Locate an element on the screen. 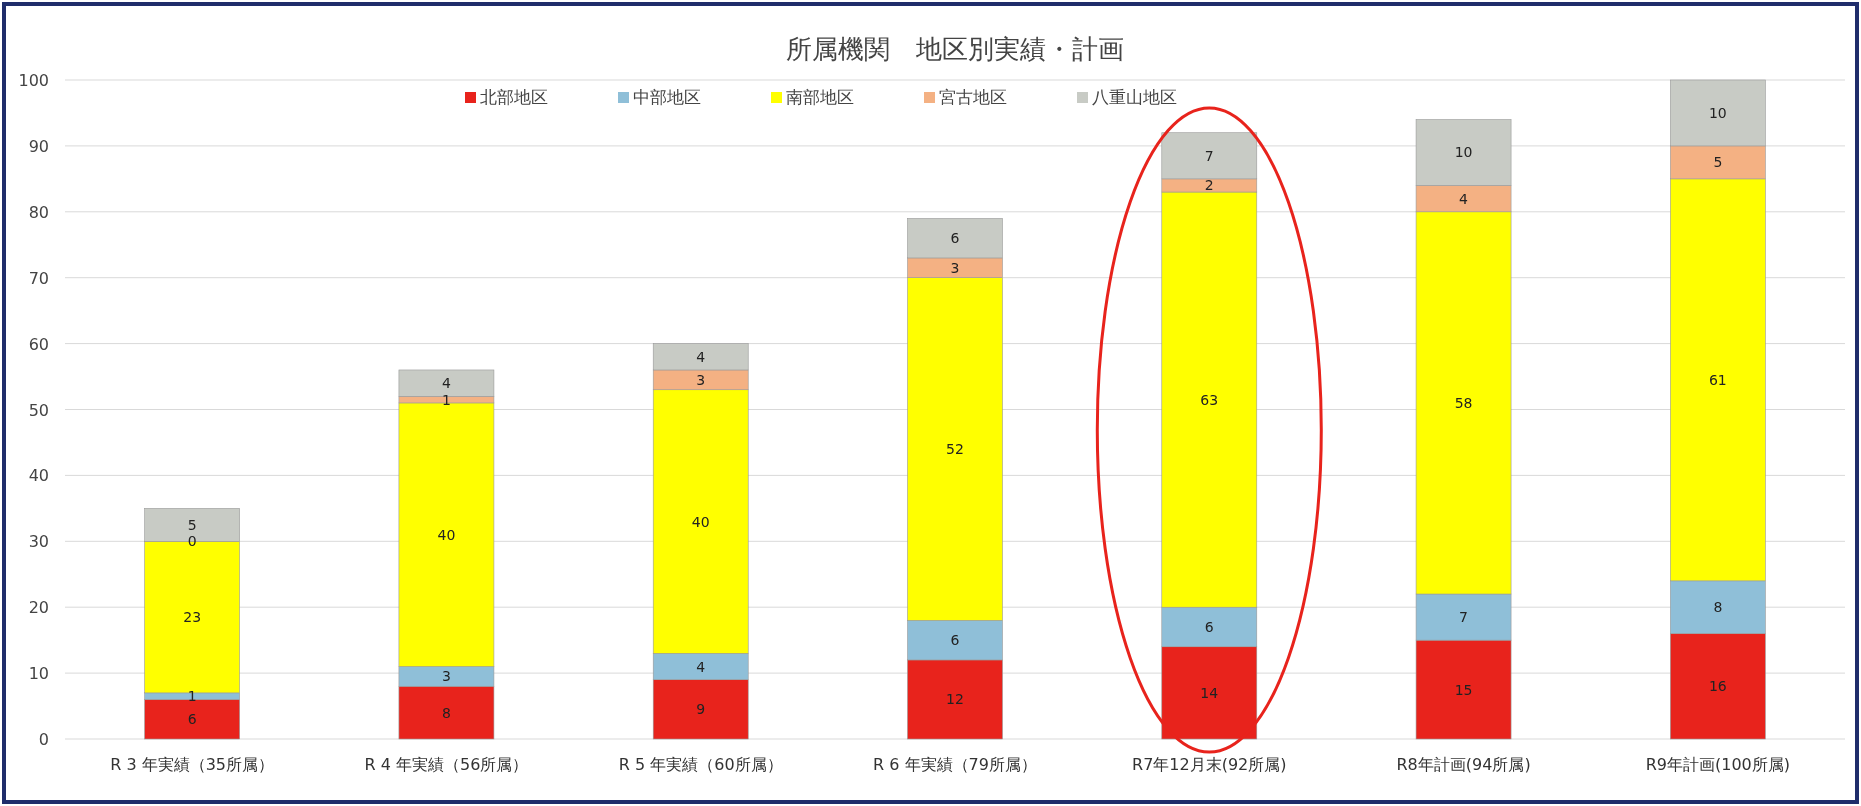 The image size is (1861, 806). legend-label: 南部地区 is located at coordinates (820, 97).